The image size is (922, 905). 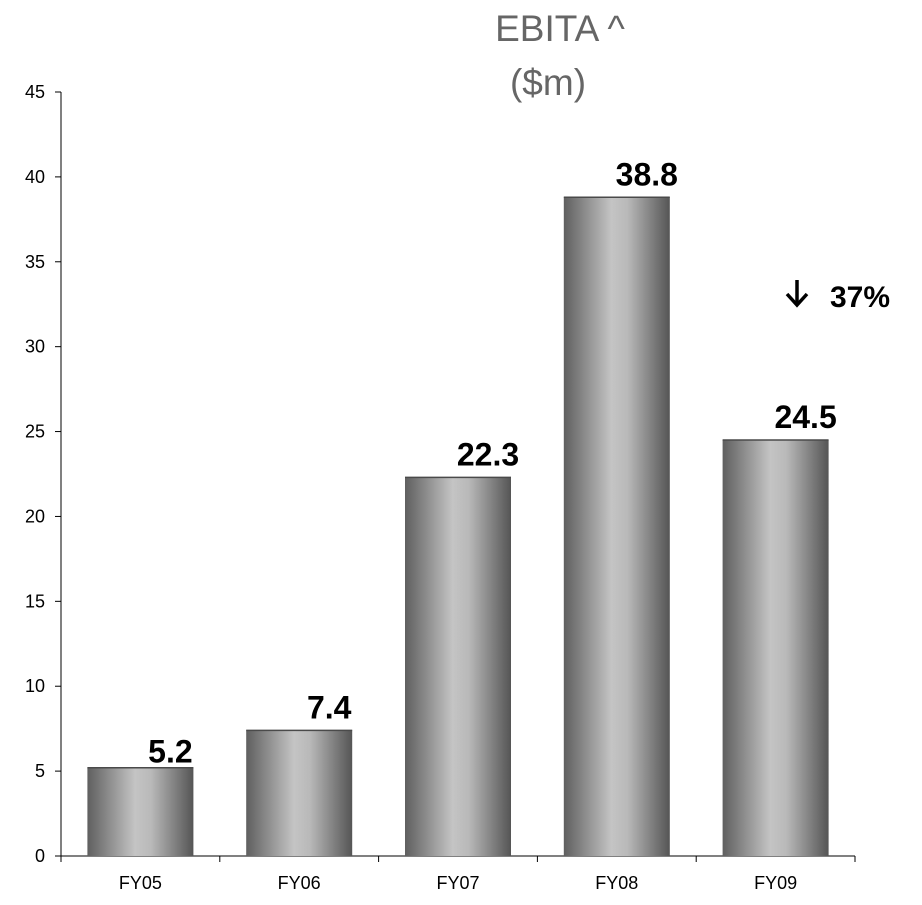 What do you see at coordinates (775, 883) in the screenshot?
I see `x-tick-label: FY09` at bounding box center [775, 883].